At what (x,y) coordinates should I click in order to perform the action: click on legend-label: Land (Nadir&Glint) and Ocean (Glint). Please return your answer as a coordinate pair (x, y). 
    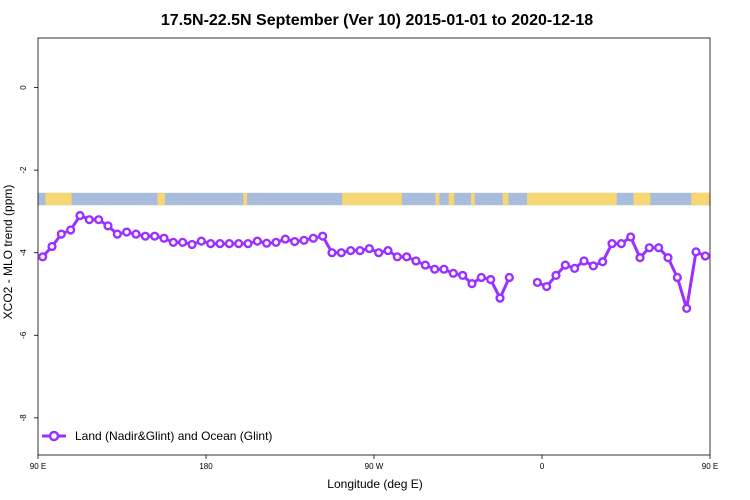
    Looking at the image, I should click on (173, 436).